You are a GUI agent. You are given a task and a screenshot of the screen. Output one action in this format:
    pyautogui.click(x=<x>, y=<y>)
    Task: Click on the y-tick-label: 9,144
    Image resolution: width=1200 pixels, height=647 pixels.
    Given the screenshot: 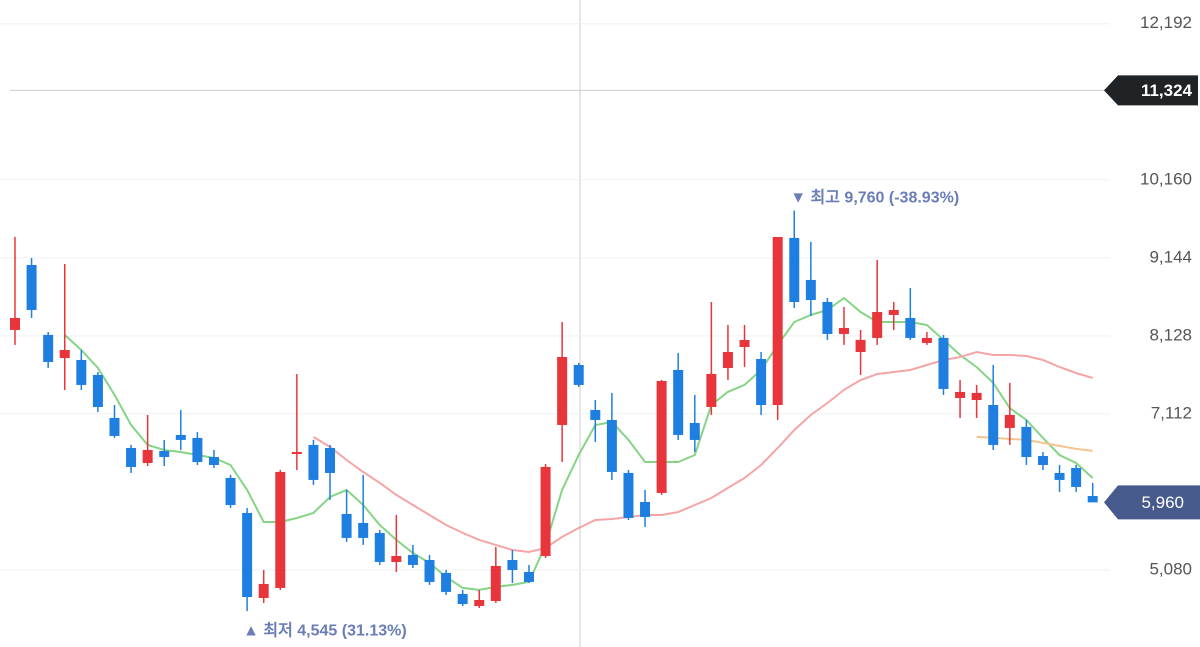 What is the action you would take?
    pyautogui.click(x=1170, y=256)
    